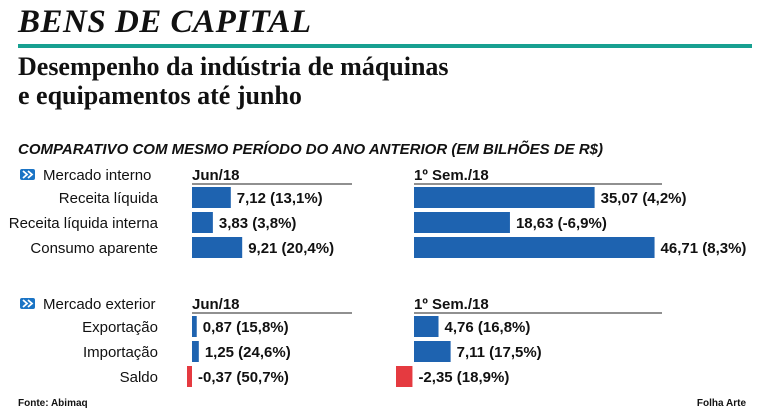  I want to click on data-label: -0,37 (50,7%), so click(243, 377).